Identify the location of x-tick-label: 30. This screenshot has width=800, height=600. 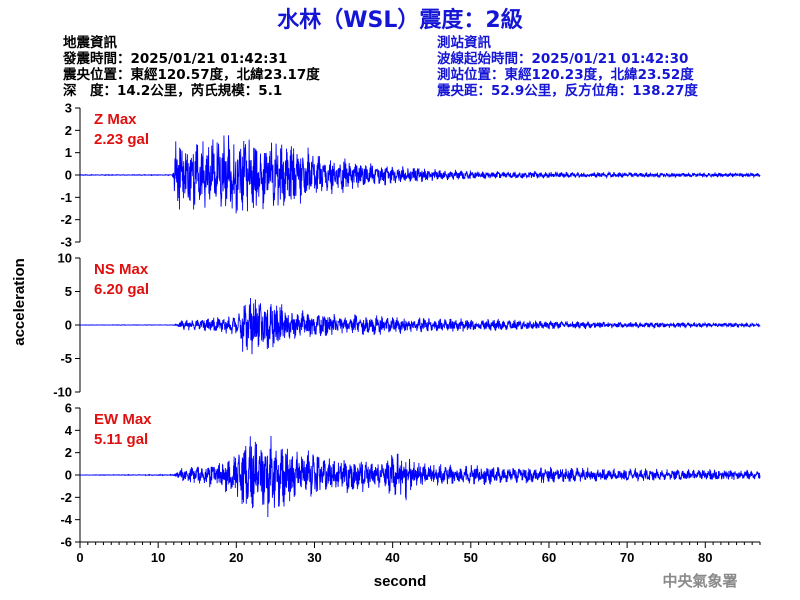
(314, 557).